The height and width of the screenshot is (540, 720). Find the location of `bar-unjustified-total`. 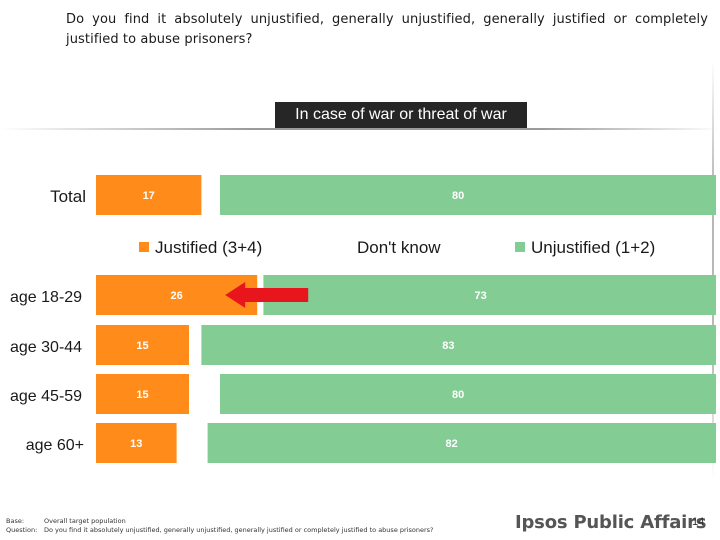

bar-unjustified-total is located at coordinates (468, 195).